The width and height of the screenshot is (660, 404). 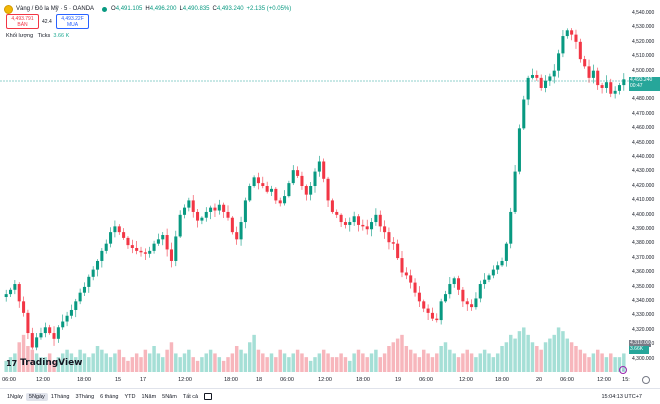 I want to click on current-price-value: 4,493.240, so click(x=641, y=80).